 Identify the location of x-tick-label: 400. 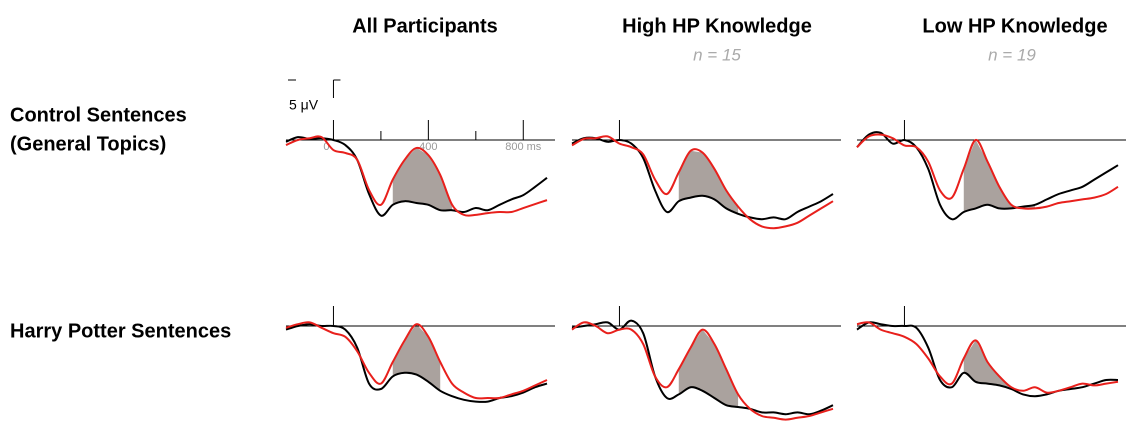
(428, 147).